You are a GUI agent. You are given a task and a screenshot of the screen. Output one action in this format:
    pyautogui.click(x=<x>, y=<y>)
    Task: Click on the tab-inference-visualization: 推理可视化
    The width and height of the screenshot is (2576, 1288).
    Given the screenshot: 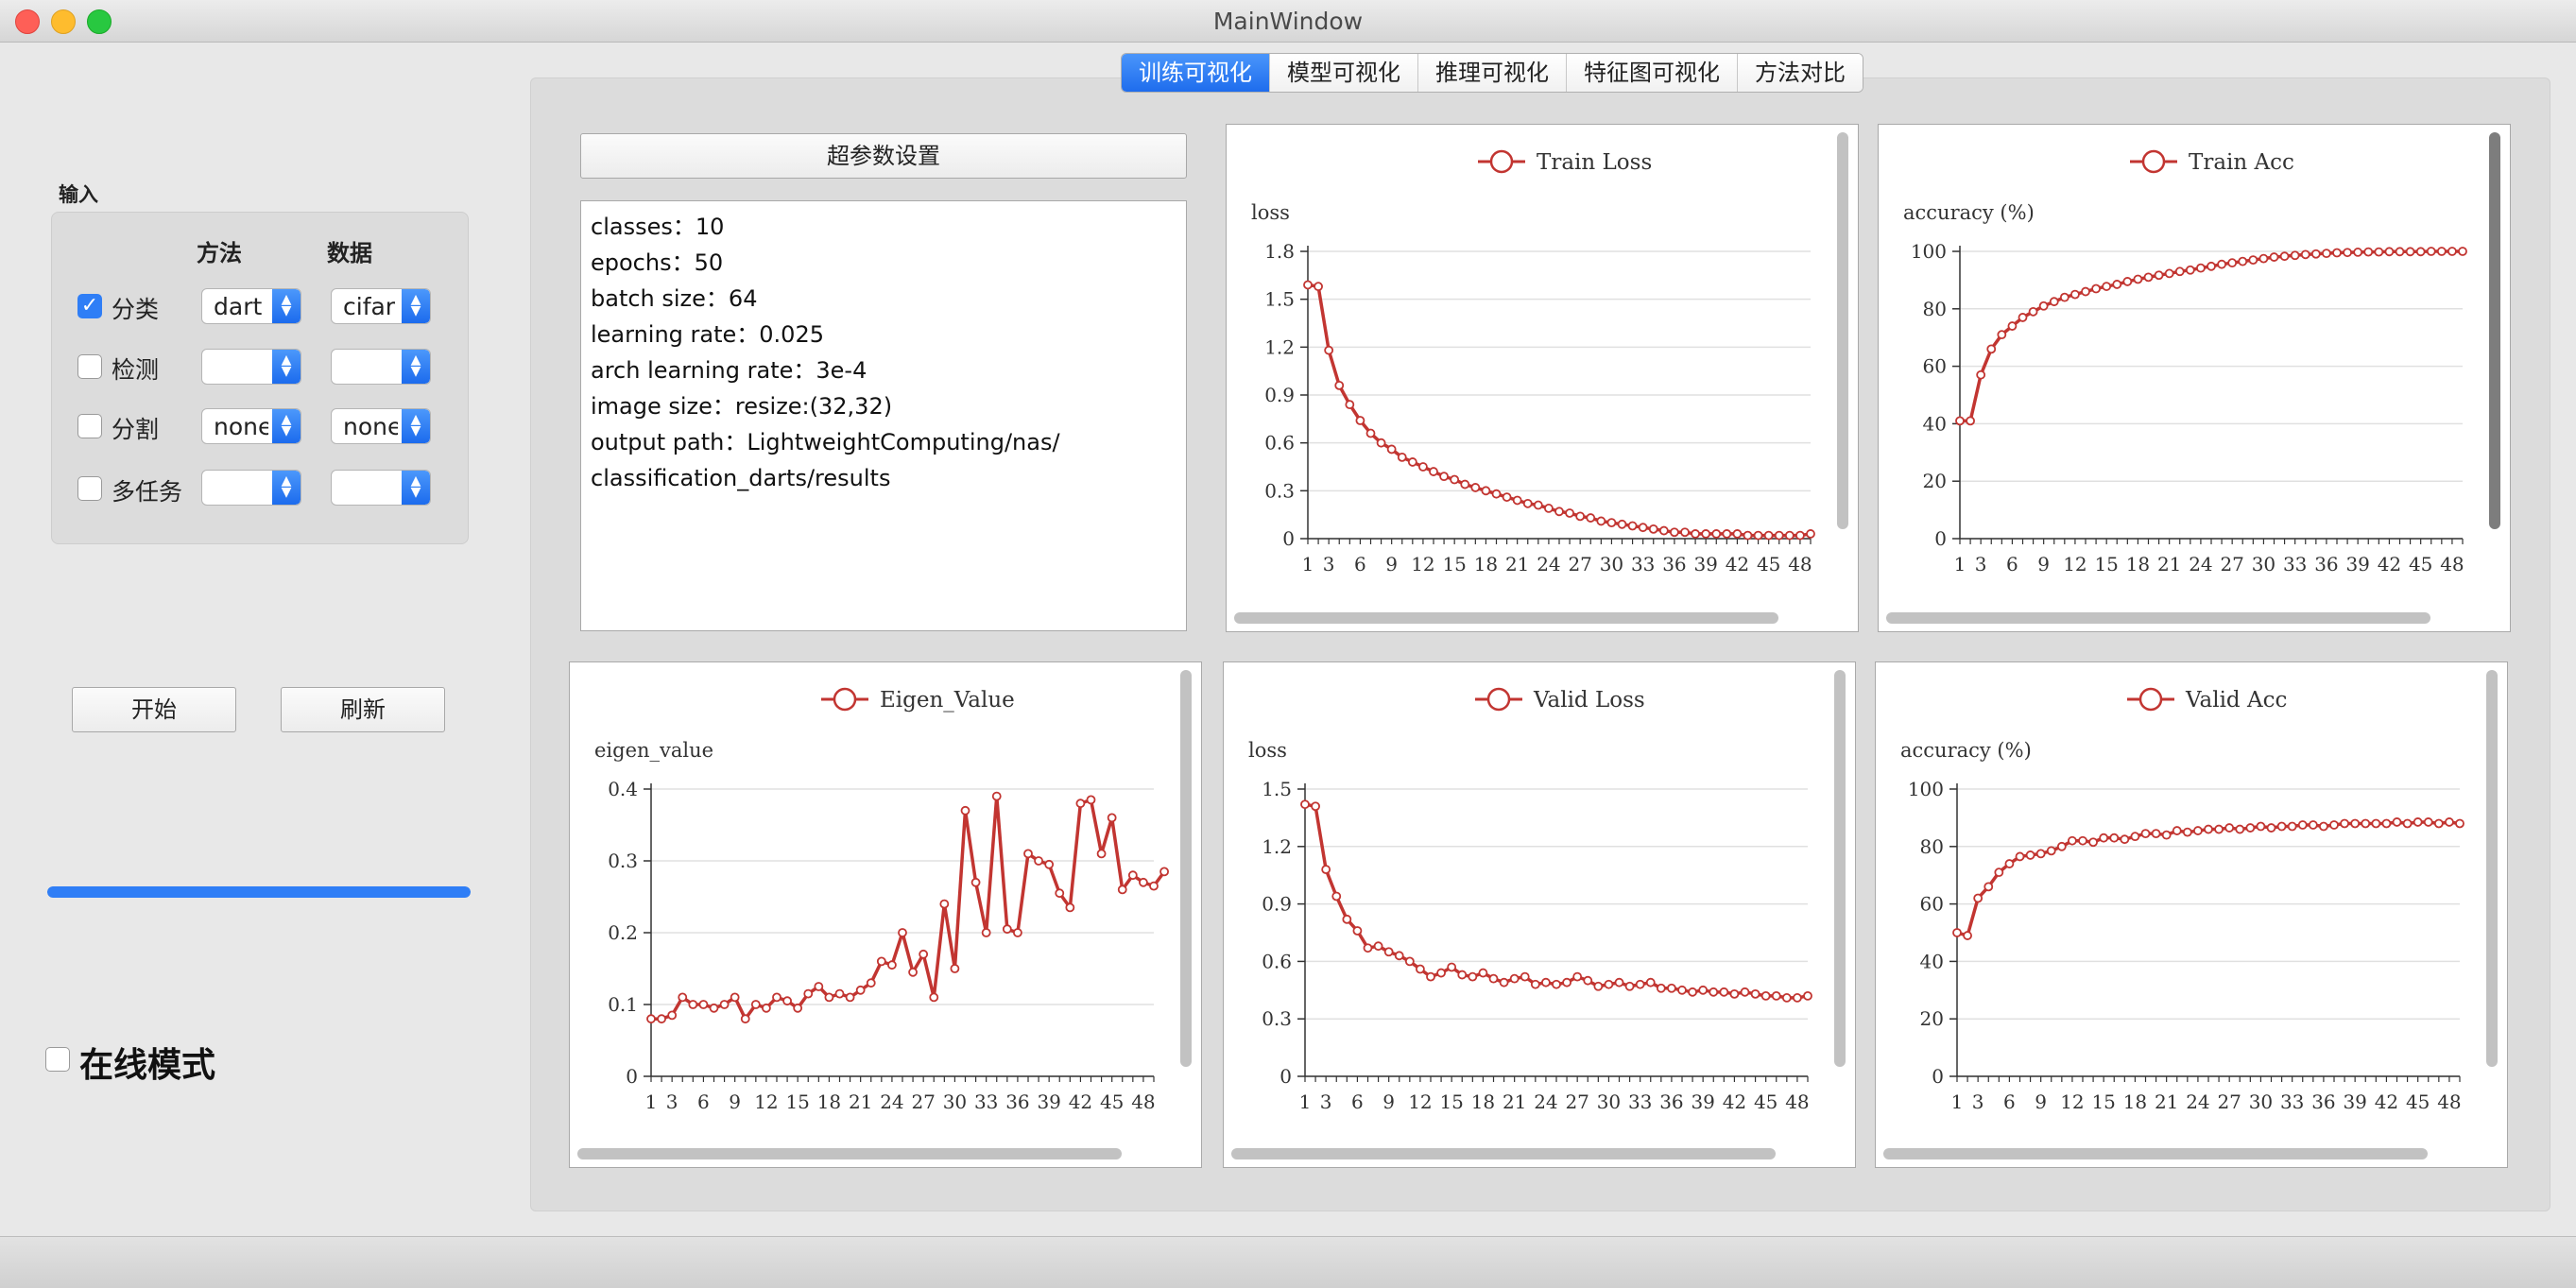 What is the action you would take?
    pyautogui.click(x=1492, y=73)
    